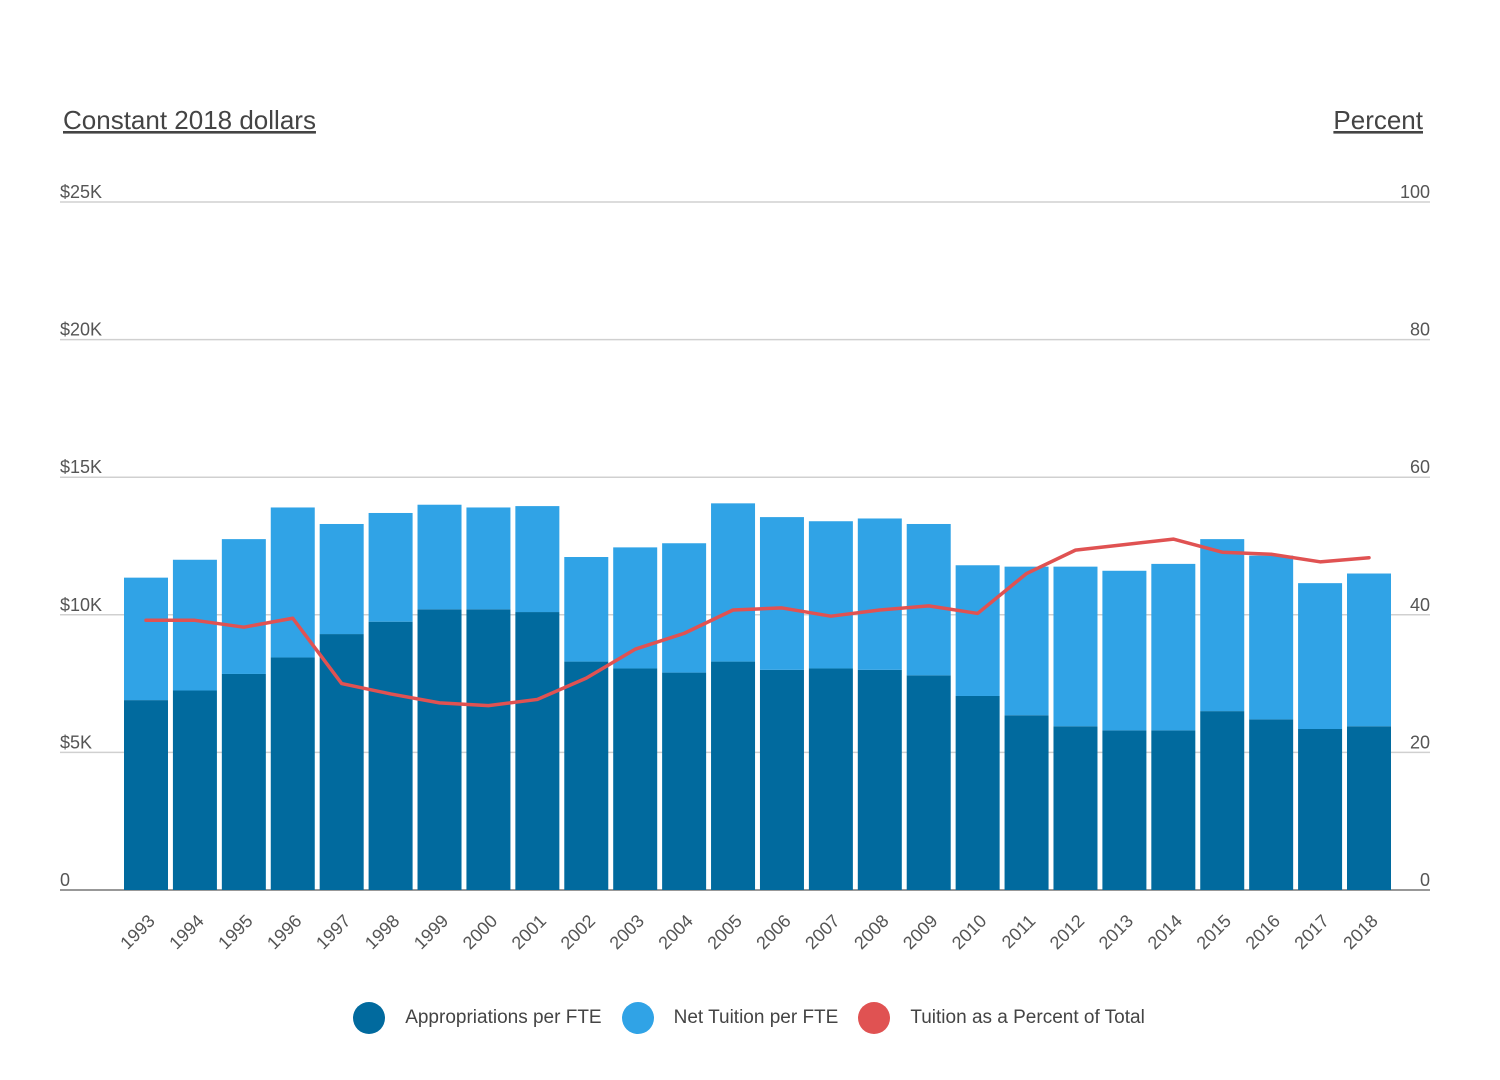  What do you see at coordinates (431, 932) in the screenshot?
I see `x-tick-label: 1999` at bounding box center [431, 932].